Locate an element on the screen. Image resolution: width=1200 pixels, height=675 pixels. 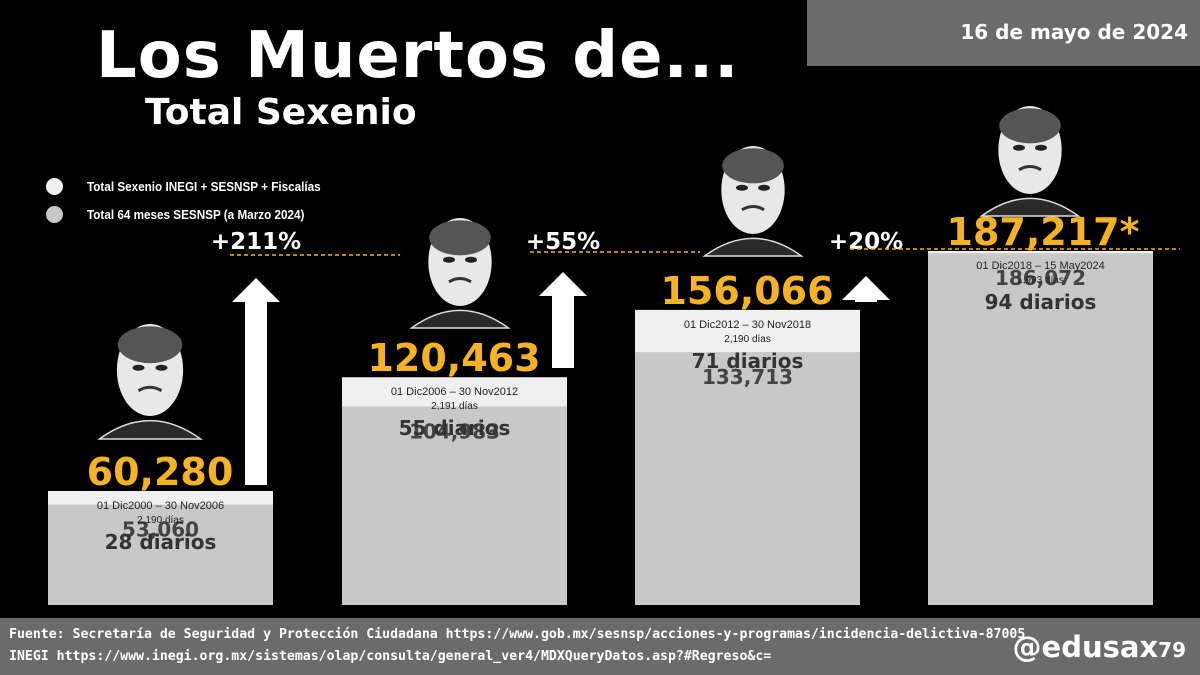
daily-label-1: 28 diarios is located at coordinates (161, 542).